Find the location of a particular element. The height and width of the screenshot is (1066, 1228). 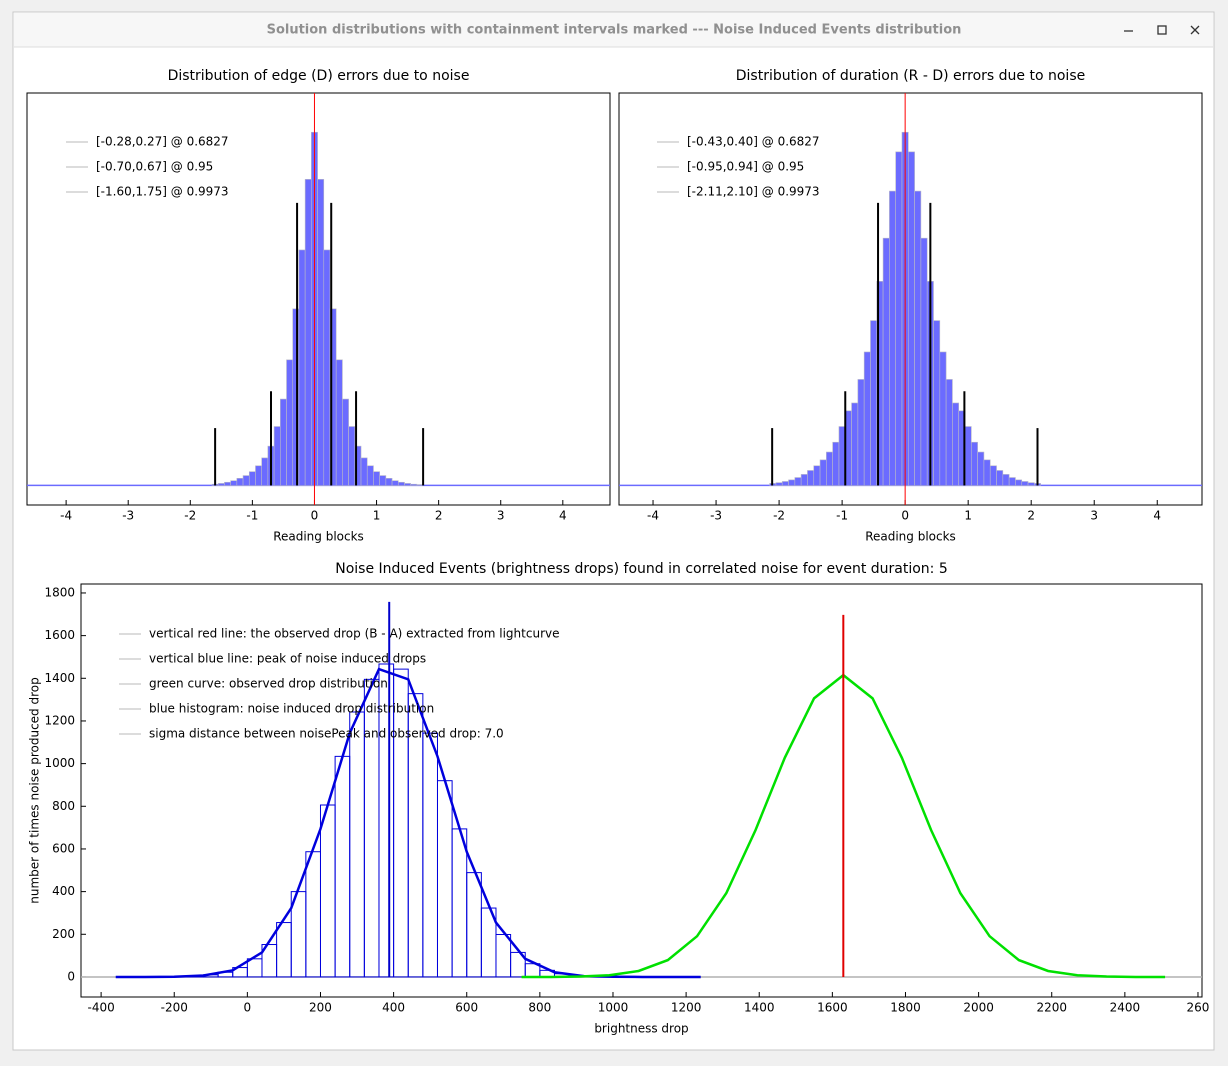

y-tick-label: 1600 is located at coordinates (59, 635).